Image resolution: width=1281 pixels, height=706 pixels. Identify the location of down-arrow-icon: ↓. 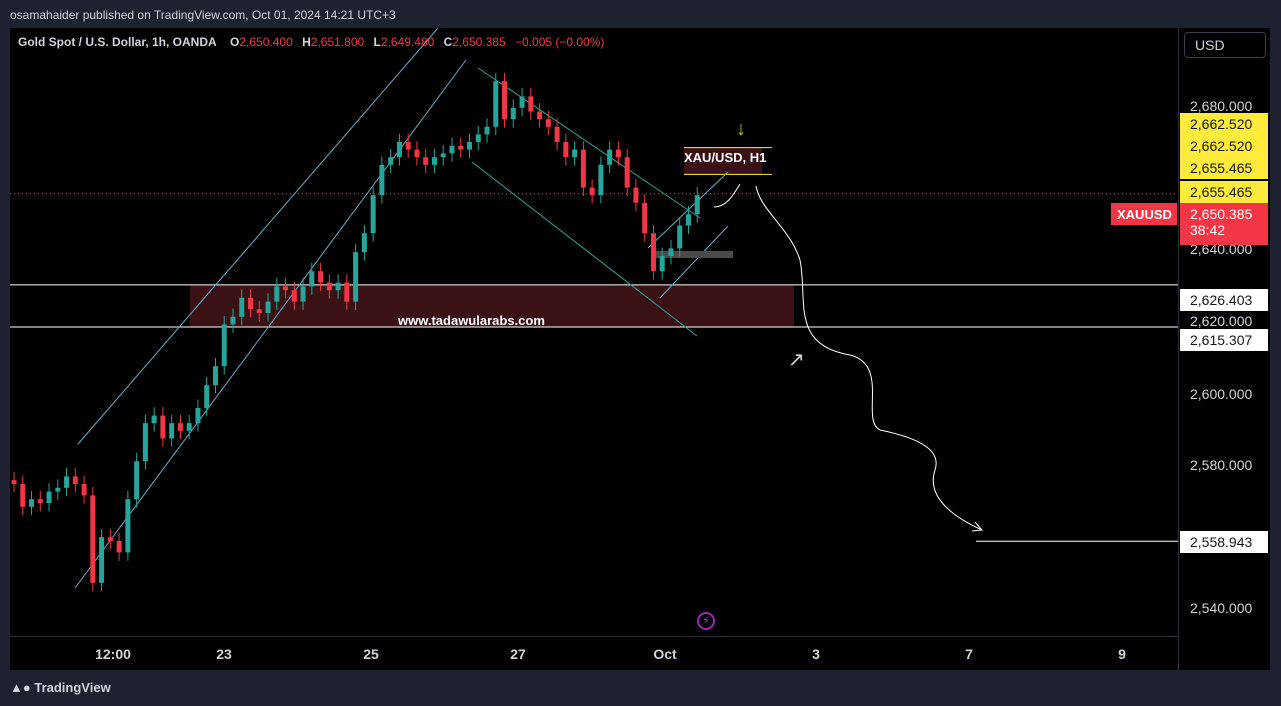
(741, 129).